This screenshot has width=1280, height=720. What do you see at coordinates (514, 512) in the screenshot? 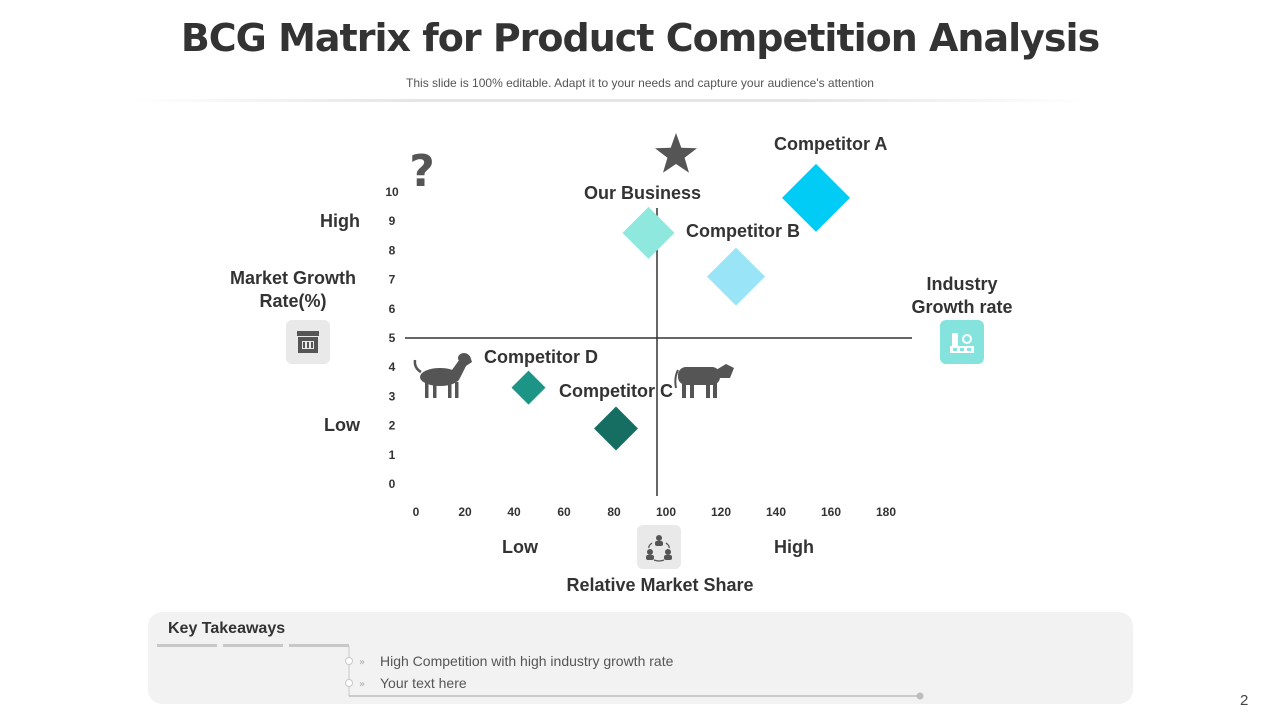
I see `x-tick-label: 40` at bounding box center [514, 512].